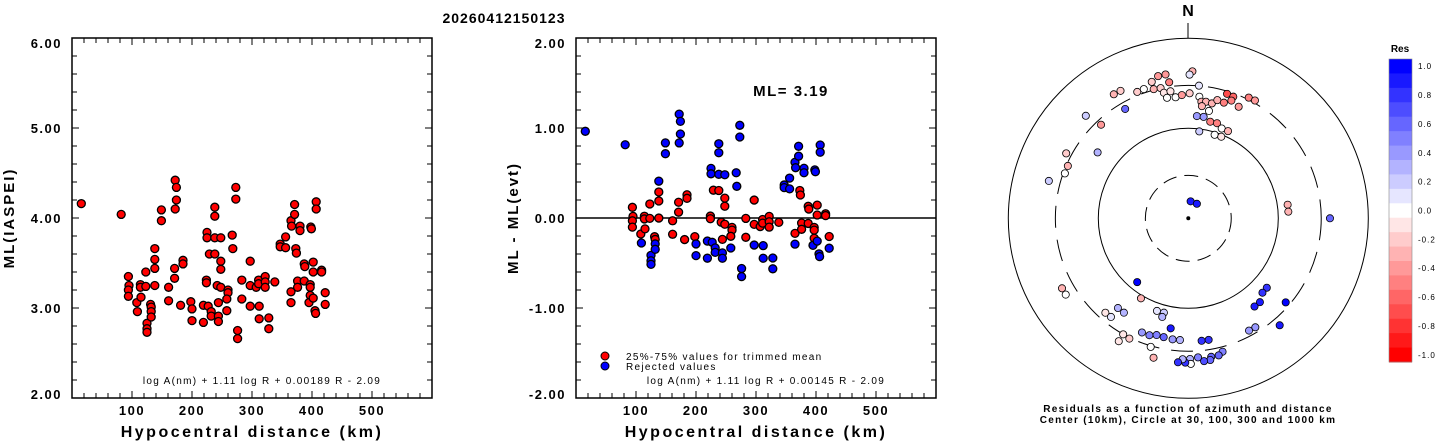 This screenshot has width=1437, height=441. I want to click on y-tick-label: 3.00, so click(46, 308).